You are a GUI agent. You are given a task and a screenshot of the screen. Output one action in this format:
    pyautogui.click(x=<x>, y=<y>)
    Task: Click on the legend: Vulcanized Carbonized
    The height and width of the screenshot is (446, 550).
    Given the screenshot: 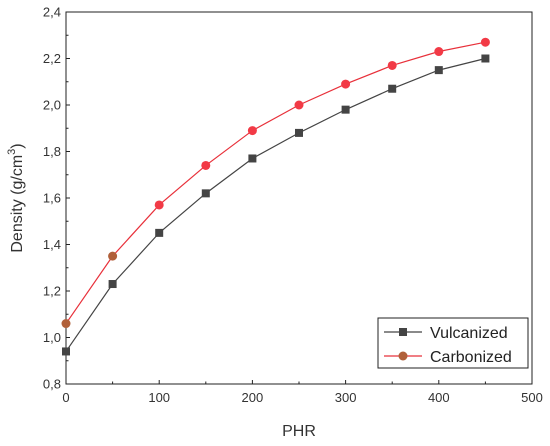 What is the action you would take?
    pyautogui.click(x=453, y=343)
    